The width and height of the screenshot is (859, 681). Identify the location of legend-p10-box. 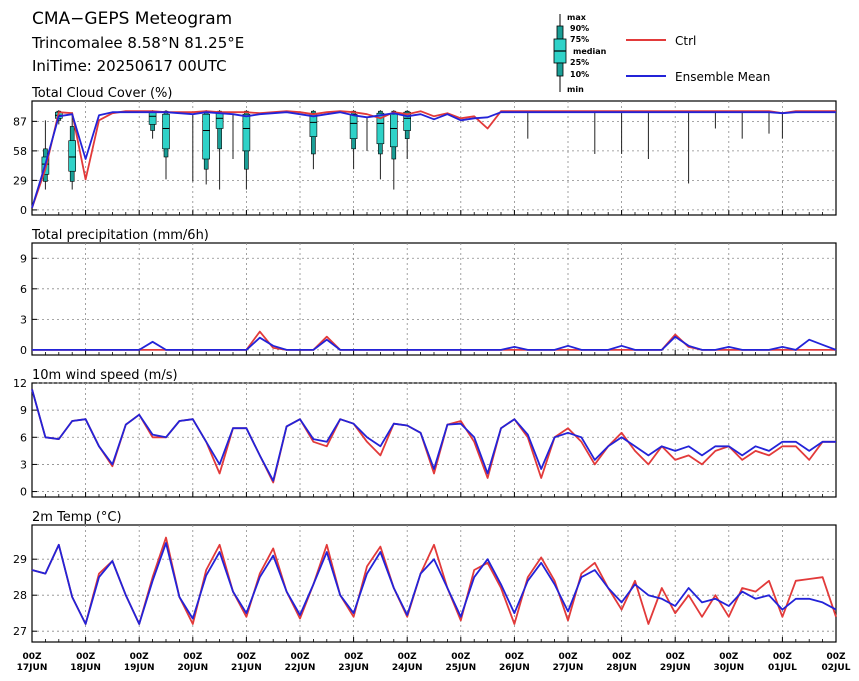
(560, 69).